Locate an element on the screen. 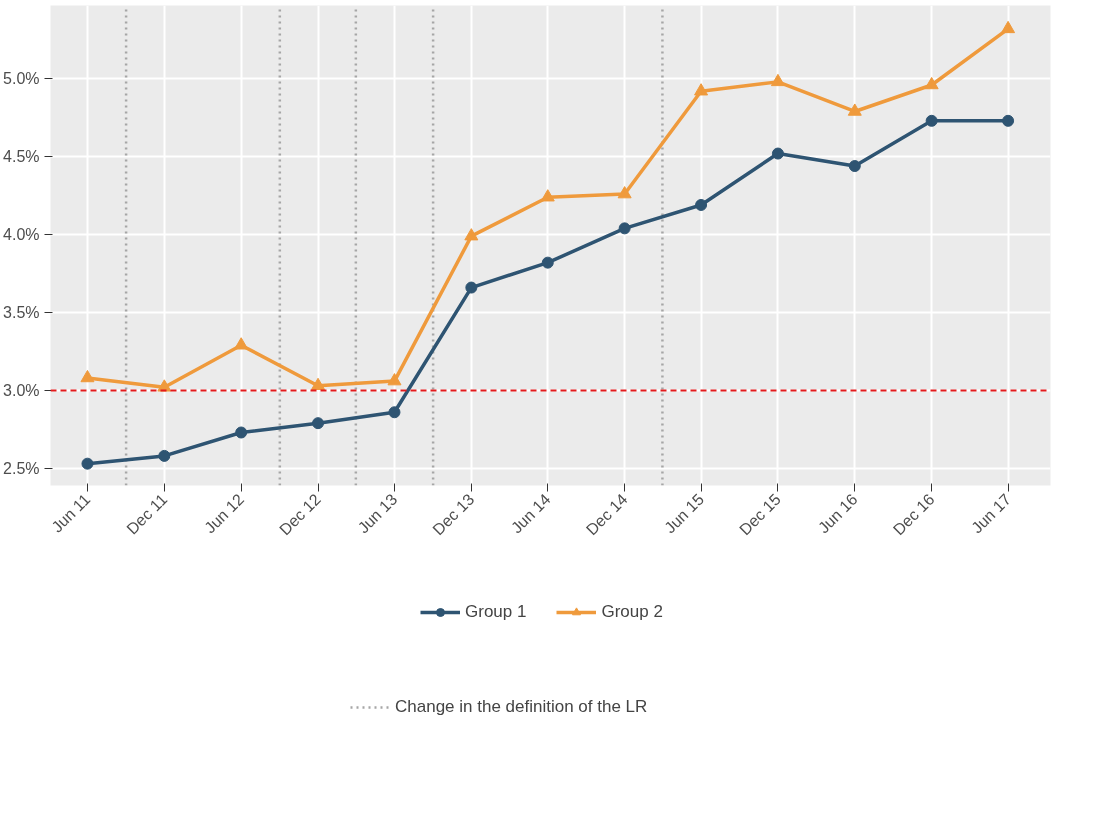 This screenshot has width=1112, height=834. x-tick-label: Dec 13 is located at coordinates (453, 514).